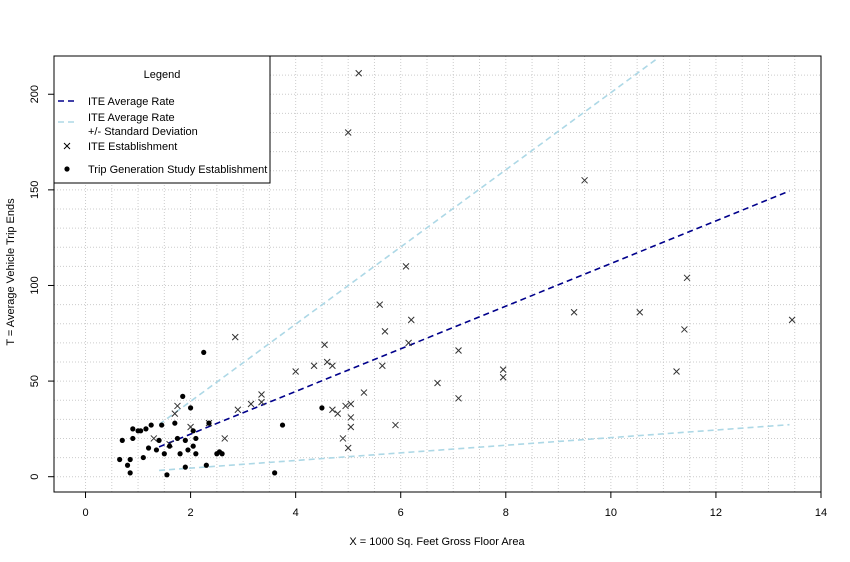 This screenshot has width=850, height=562. Describe the element at coordinates (474, 447) in the screenshot. I see `std-dev-lower-line` at that location.